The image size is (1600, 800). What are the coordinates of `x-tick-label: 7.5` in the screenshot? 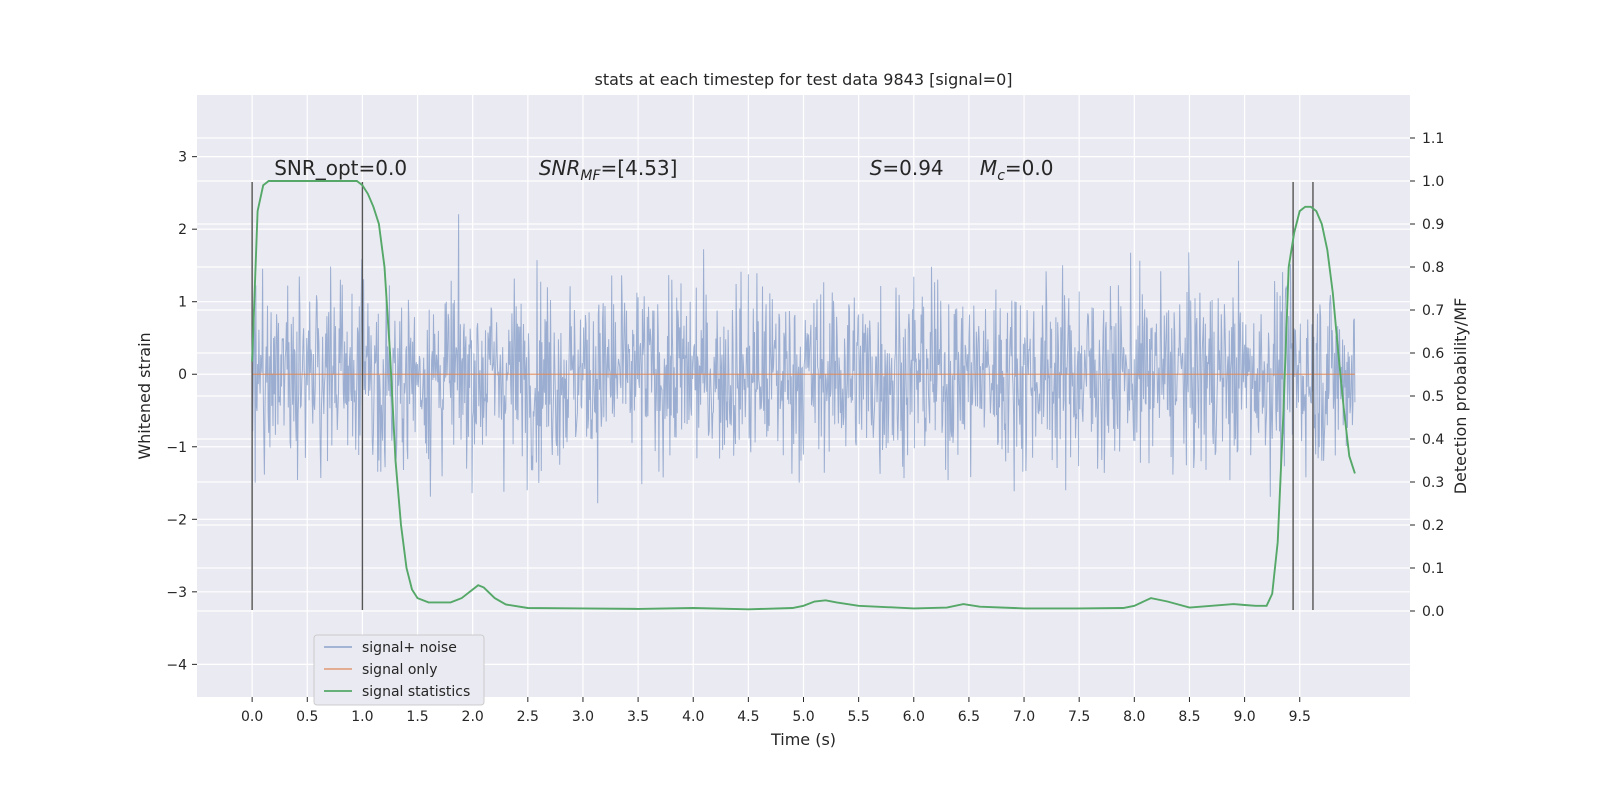 It's located at (1079, 717).